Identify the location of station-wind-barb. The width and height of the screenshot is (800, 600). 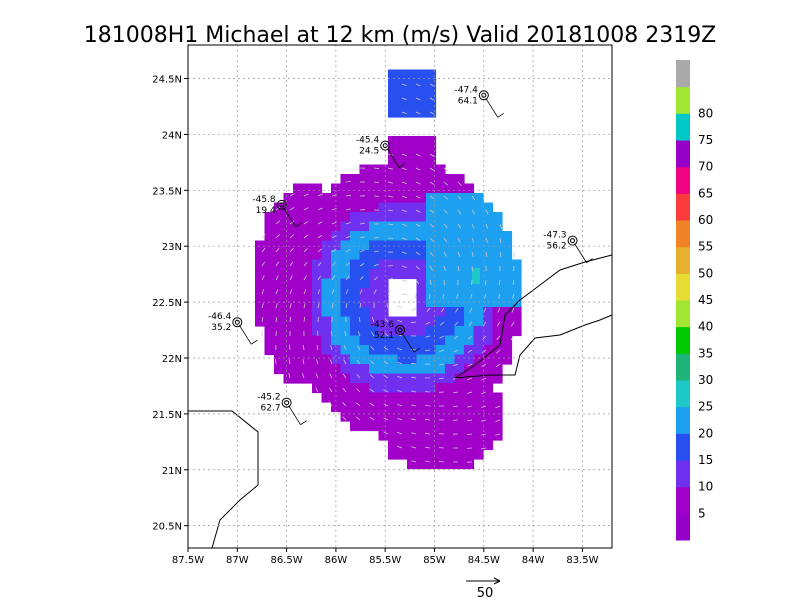
(580, 253).